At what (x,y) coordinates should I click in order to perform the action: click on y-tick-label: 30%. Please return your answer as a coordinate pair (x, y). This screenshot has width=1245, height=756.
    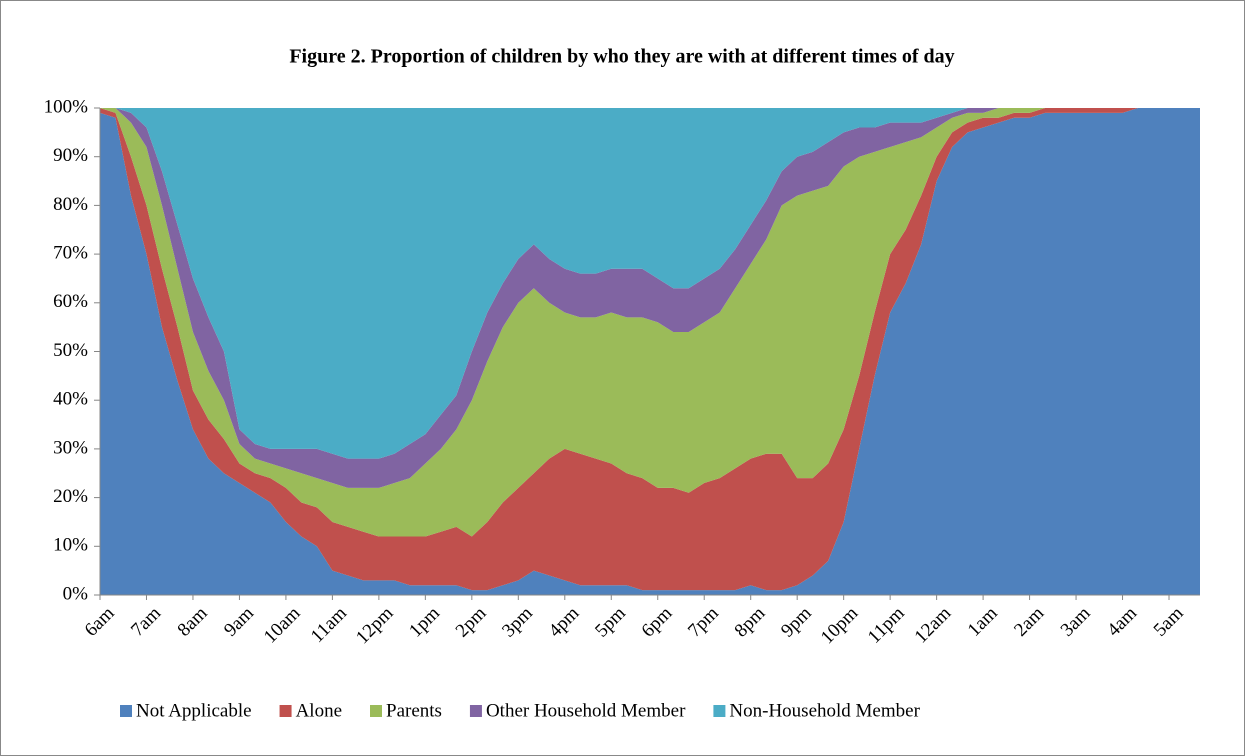
    Looking at the image, I should click on (70, 447).